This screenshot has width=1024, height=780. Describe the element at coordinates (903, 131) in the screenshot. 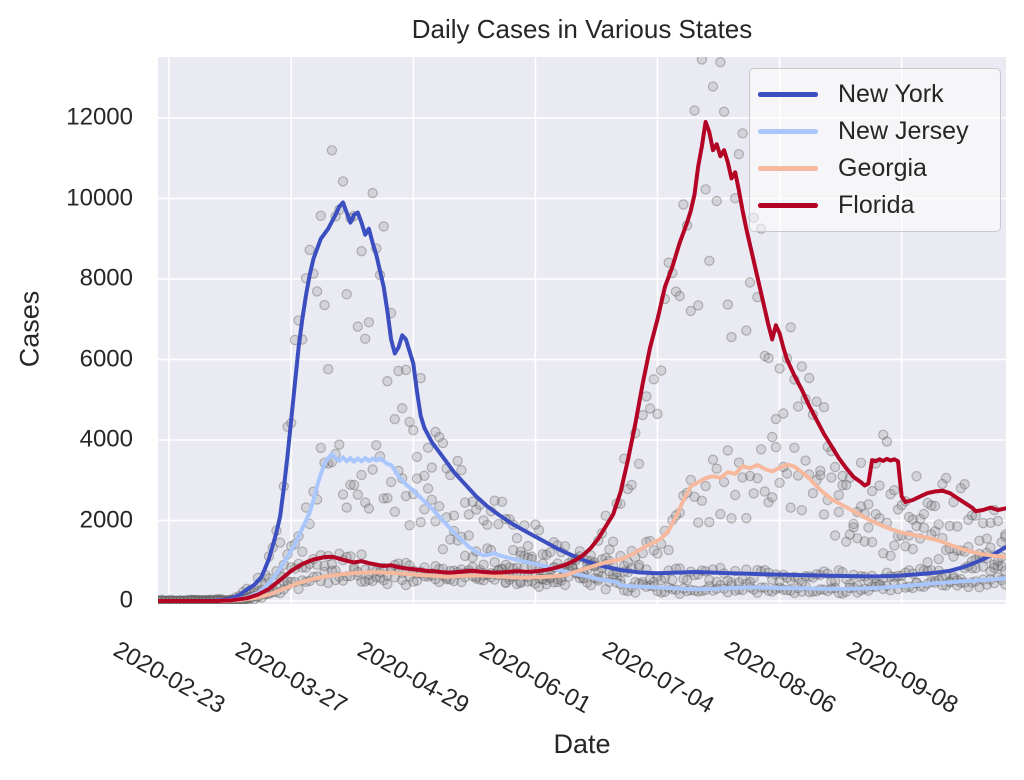

I see `legend-label-new-jersey: New Jersey` at that location.